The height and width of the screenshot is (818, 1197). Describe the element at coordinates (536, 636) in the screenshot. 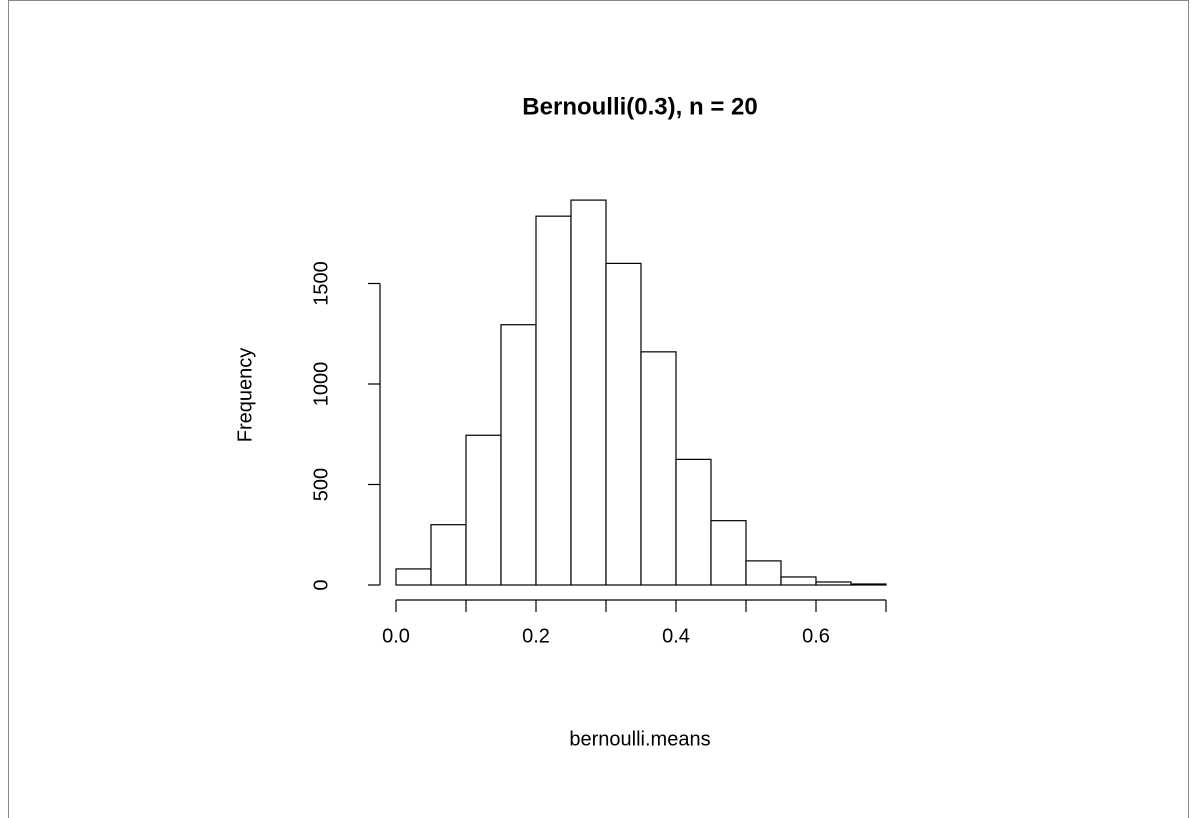

I see `x-tick-label: 0.2` at that location.